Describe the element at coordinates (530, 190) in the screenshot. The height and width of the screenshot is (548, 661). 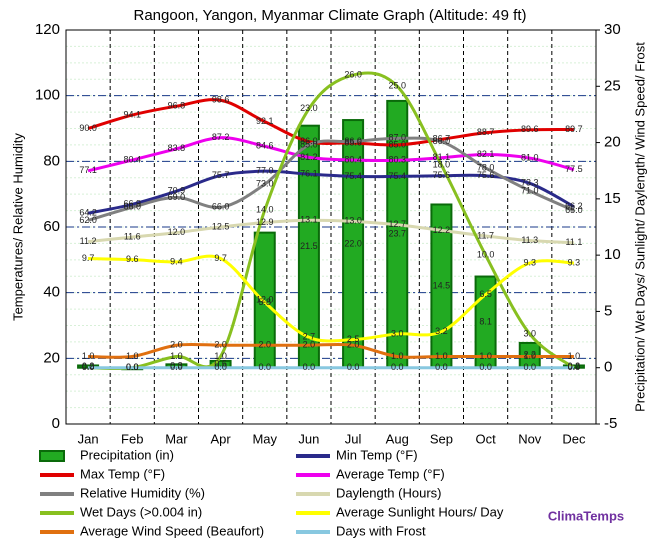
I see `data-label: 71.0` at that location.